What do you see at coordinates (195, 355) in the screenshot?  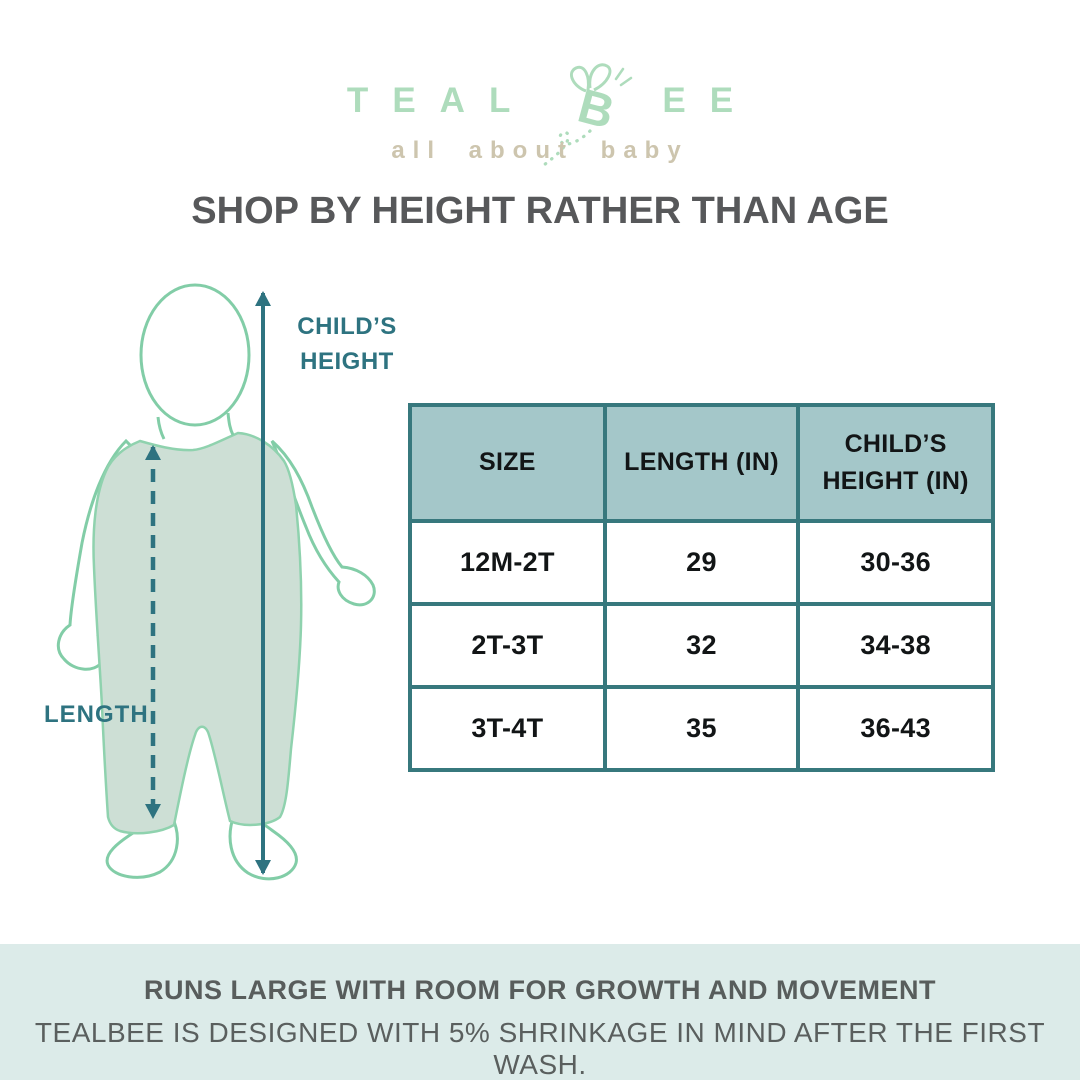 I see `baby-head` at bounding box center [195, 355].